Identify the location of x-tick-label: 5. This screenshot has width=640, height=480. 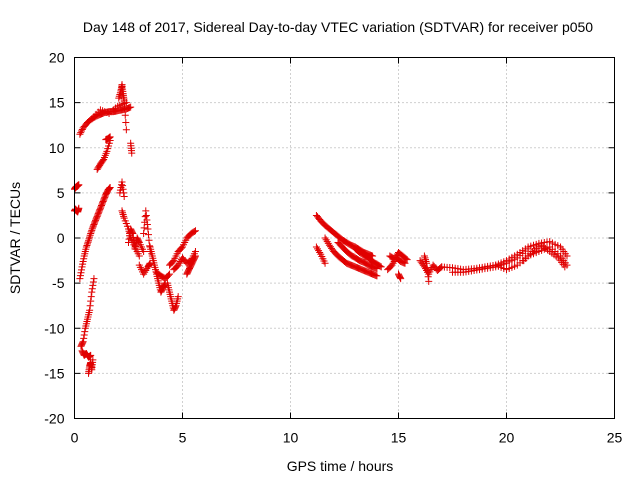
(183, 438).